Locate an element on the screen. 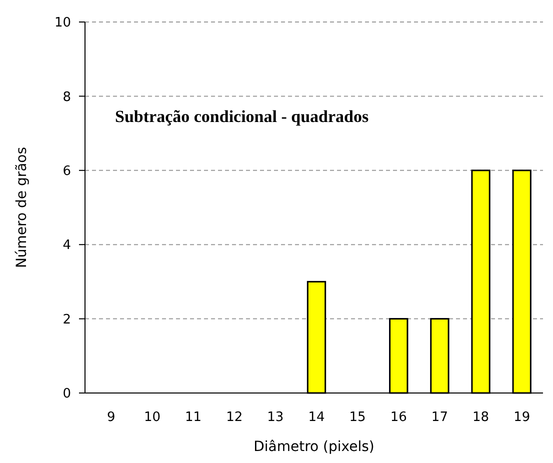 This screenshot has width=553, height=463. x-tick-label: 9 is located at coordinates (111, 417).